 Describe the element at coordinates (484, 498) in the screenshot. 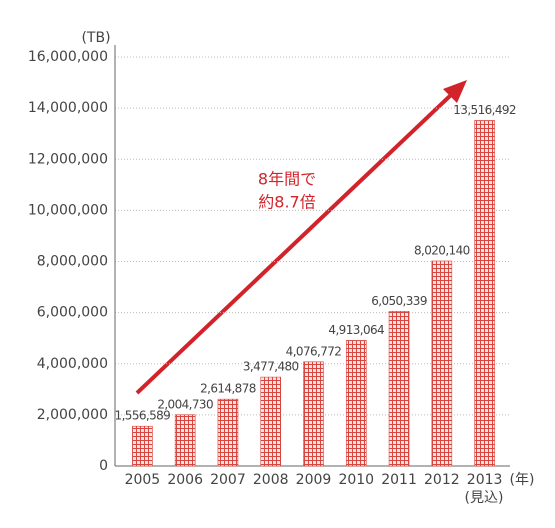

I see `category-note: (見込)` at that location.